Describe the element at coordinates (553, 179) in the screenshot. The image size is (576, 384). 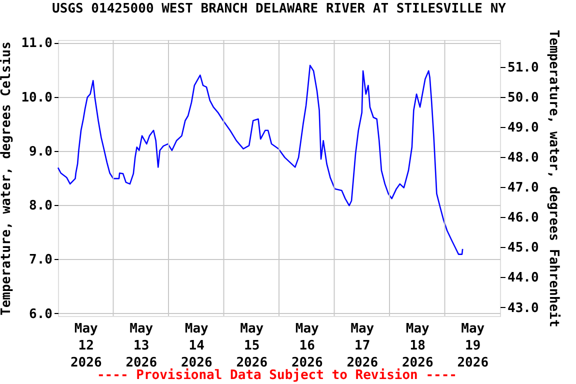
I see `y2-axis-title: Temperature, water, degrees Fahrenheit` at that location.